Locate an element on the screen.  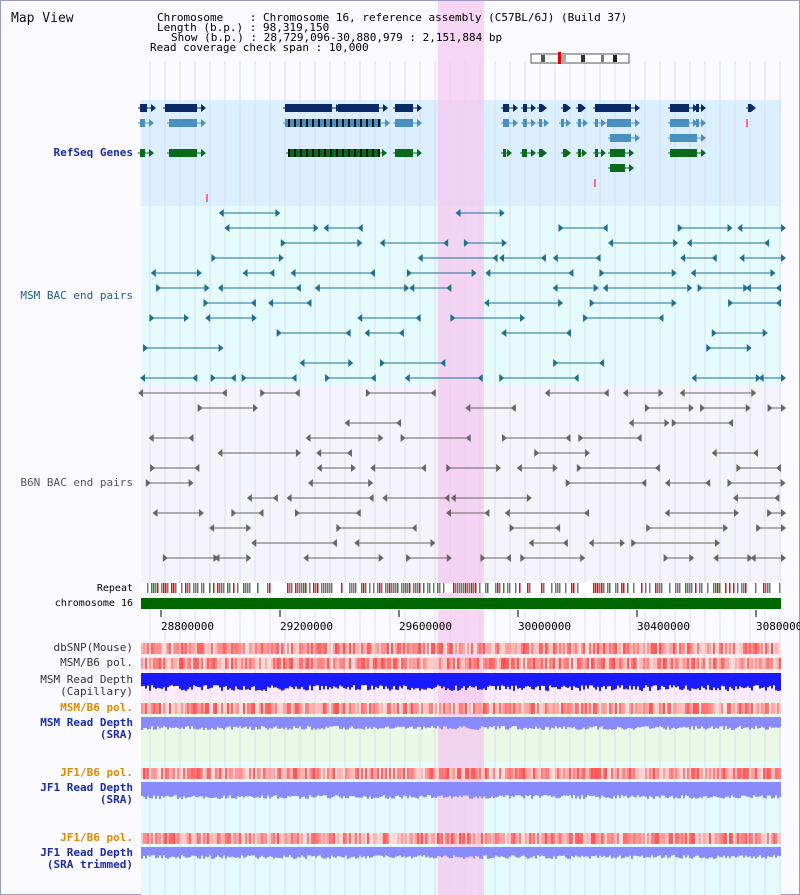
track-label-refseq: RefSeq Genes is located at coordinates (93, 152).